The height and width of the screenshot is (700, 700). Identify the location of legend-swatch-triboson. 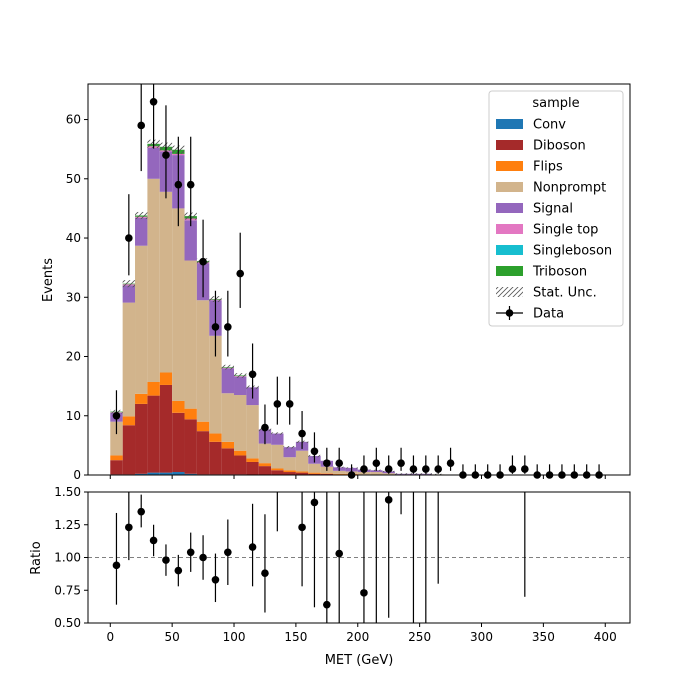
(509, 271).